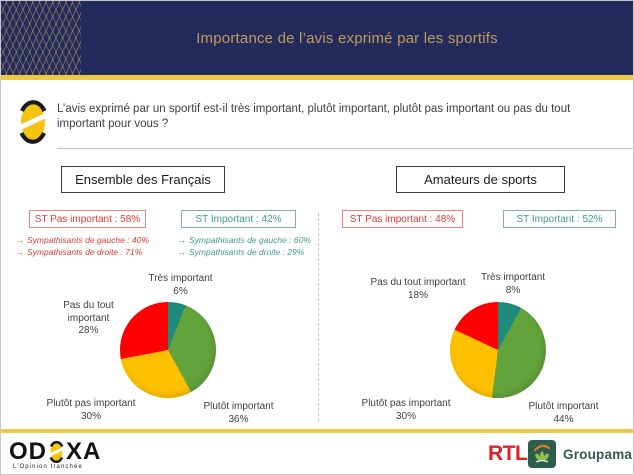  I want to click on pie-label-tres-important: Très important 8%, so click(513, 284).